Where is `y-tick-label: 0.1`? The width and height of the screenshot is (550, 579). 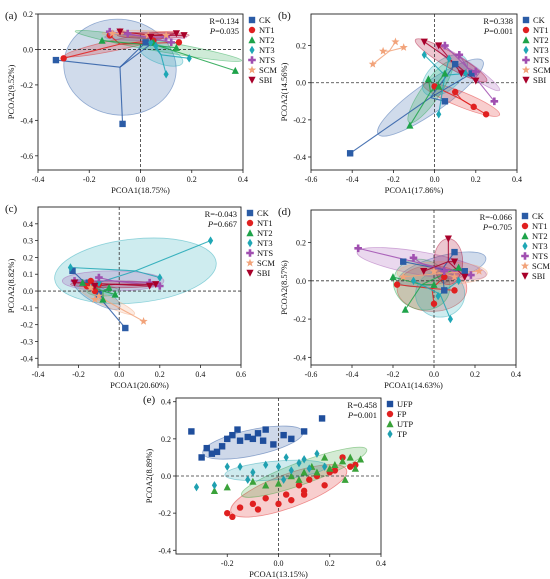 y-tick-label: 0.1 is located at coordinates (28, 274).